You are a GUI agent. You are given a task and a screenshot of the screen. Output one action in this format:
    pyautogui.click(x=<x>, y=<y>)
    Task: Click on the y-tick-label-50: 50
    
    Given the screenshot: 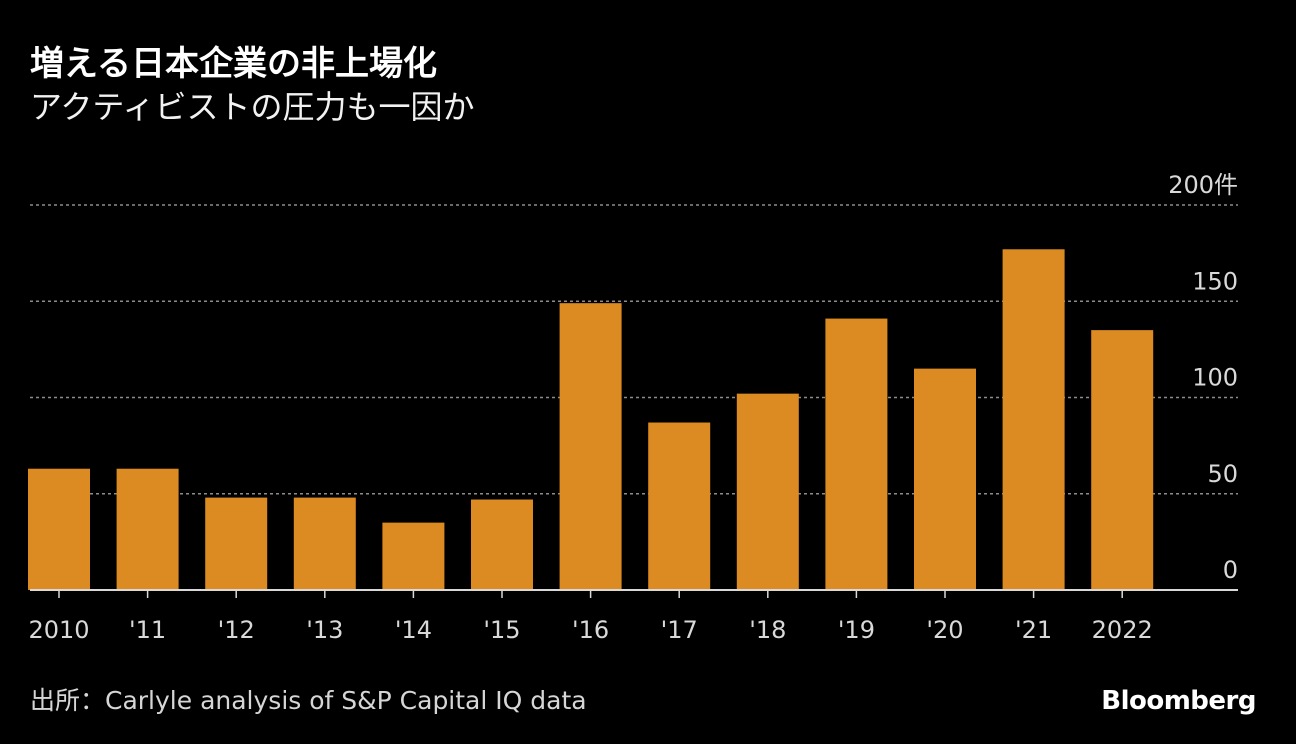 What is the action you would take?
    pyautogui.click(x=1222, y=474)
    